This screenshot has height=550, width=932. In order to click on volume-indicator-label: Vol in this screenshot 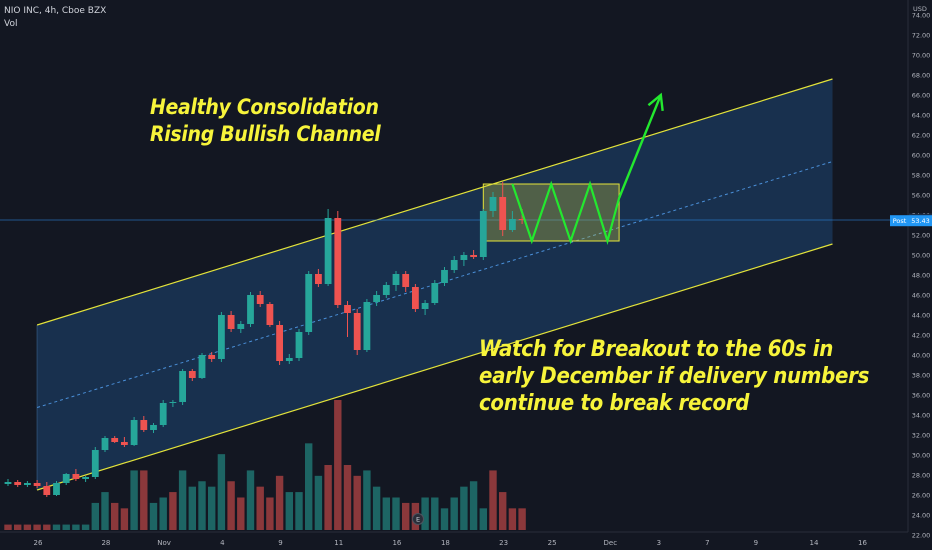, I will do `click(11, 24)`.